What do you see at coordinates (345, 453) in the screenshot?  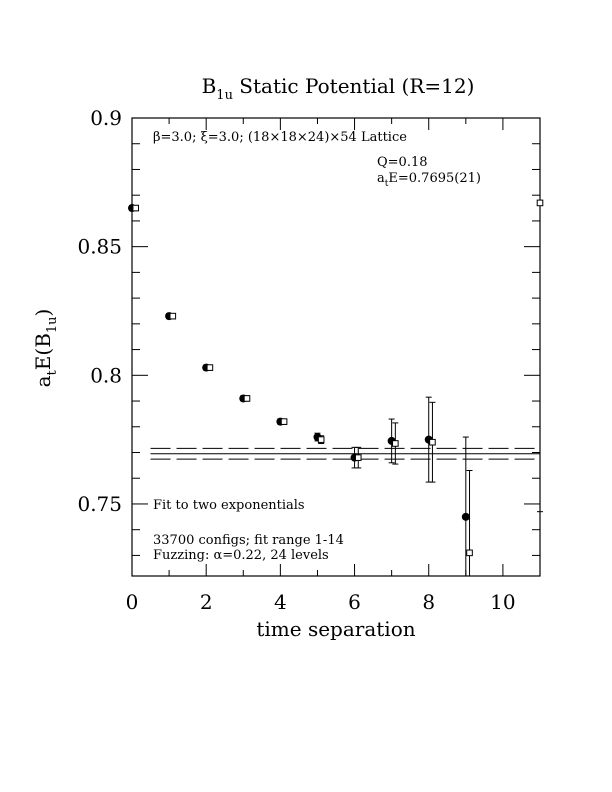 I see `fit-band` at bounding box center [345, 453].